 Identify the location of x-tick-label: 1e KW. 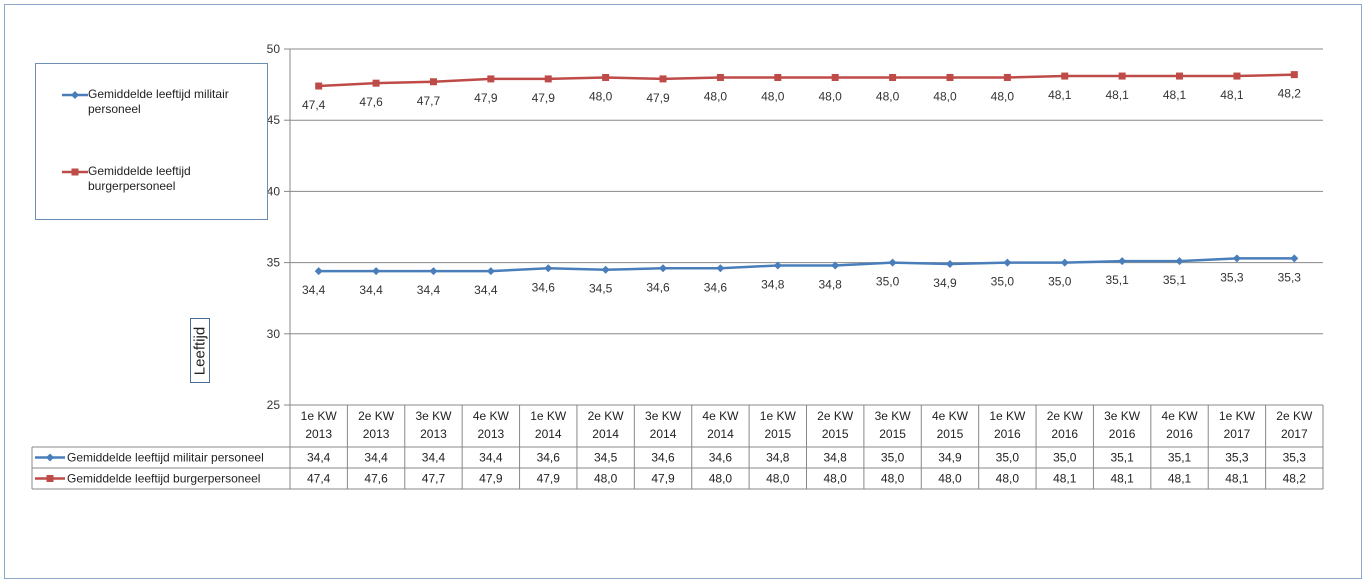
(1237, 416).